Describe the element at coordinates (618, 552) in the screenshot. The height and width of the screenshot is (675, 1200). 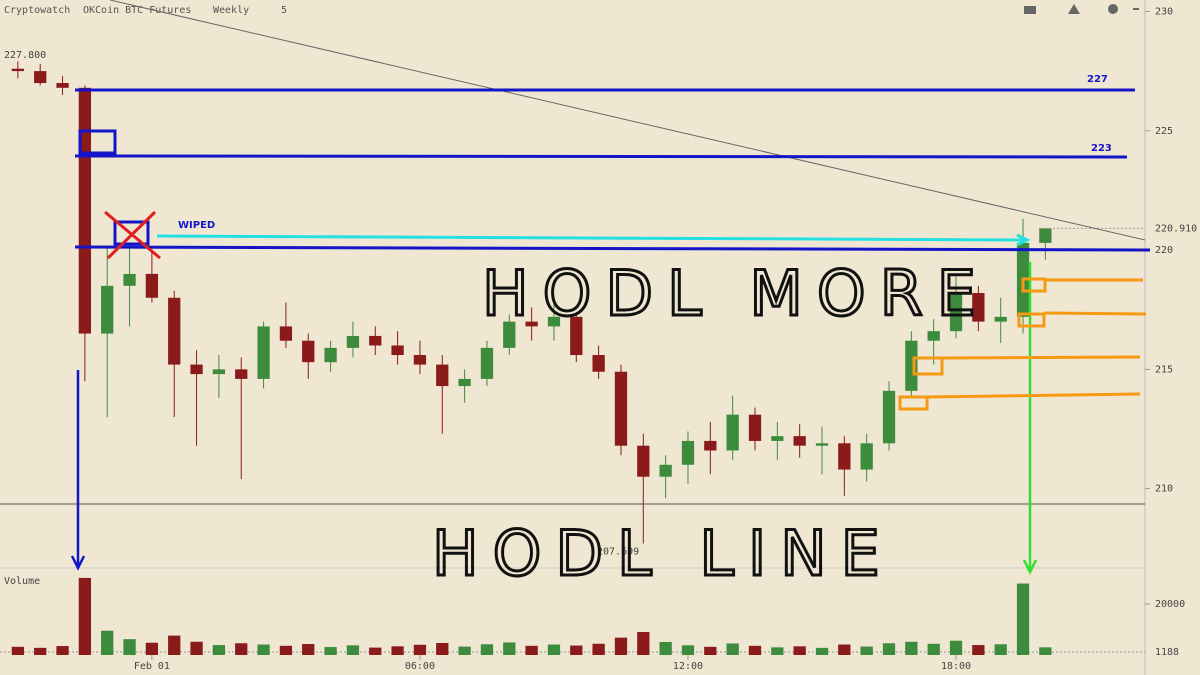
I see `price-label: 207.699` at that location.